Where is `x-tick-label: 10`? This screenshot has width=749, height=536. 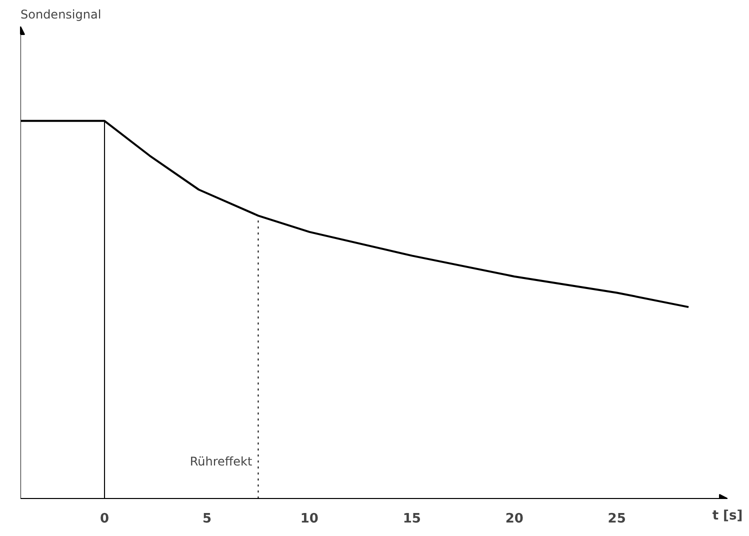
x-tick-label: 10 is located at coordinates (309, 519).